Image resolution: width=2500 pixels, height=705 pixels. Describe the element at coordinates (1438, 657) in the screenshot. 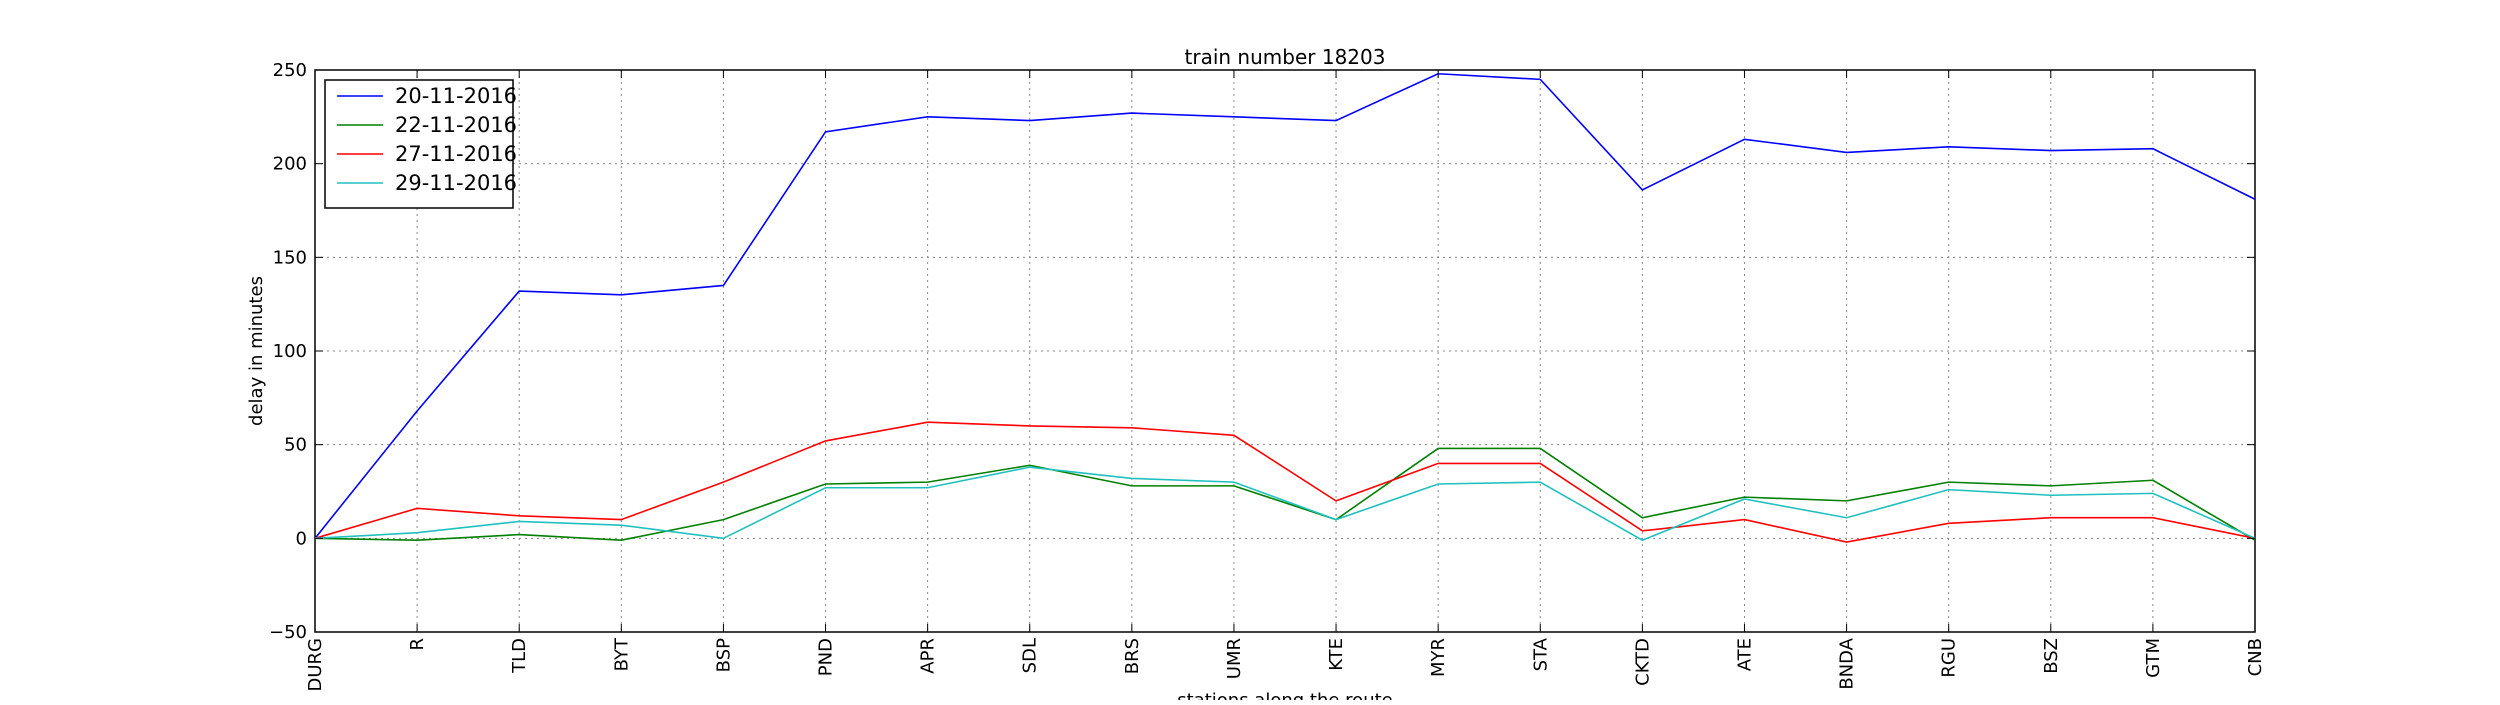

I see `x-tick-label: MYR` at that location.